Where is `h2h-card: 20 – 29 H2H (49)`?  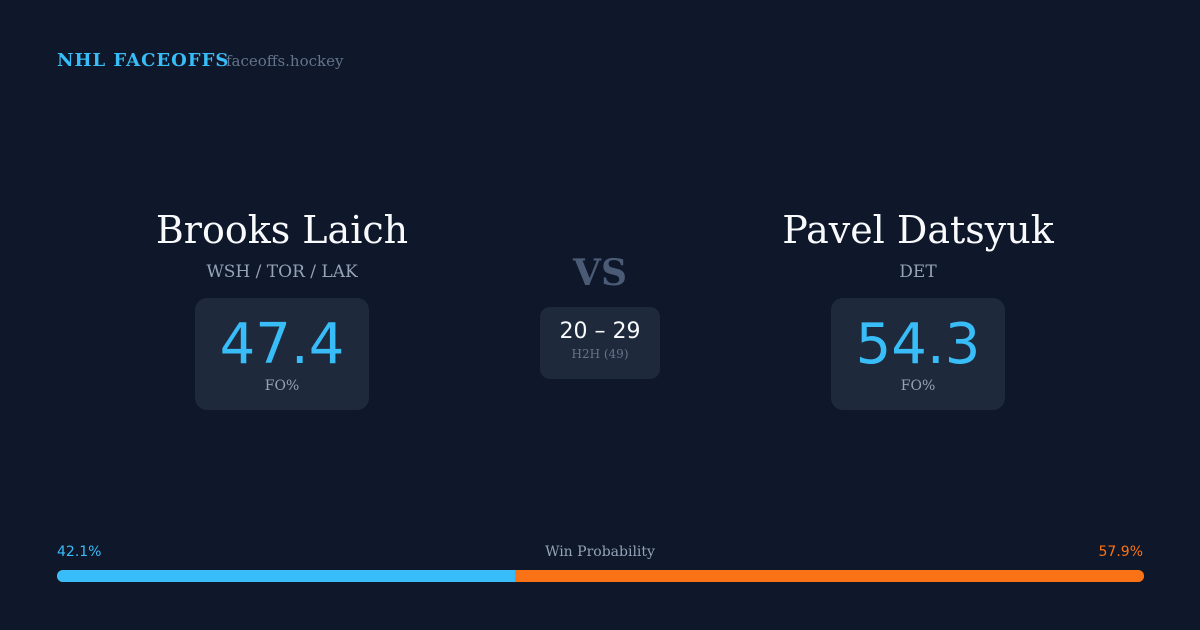 h2h-card: 20 – 29 H2H (49) is located at coordinates (600, 343).